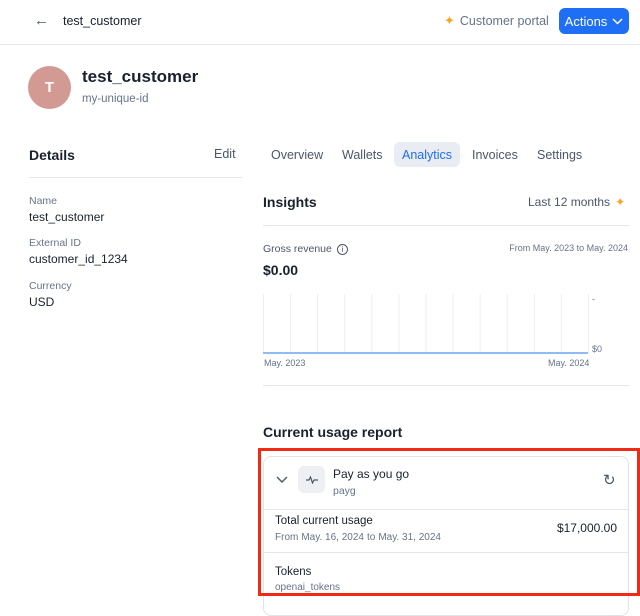 The width and height of the screenshot is (640, 616). I want to click on back-arrow-icon: ←, so click(41, 20).